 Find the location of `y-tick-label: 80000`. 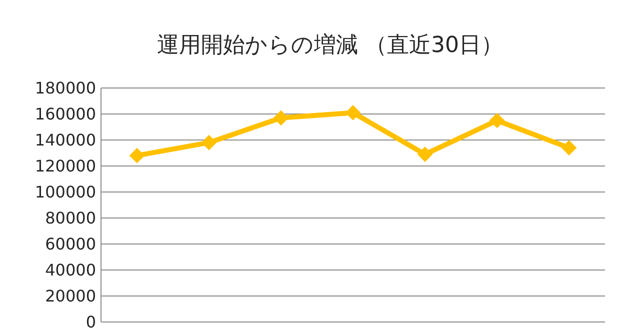

y-tick-label: 80000 is located at coordinates (70, 218).